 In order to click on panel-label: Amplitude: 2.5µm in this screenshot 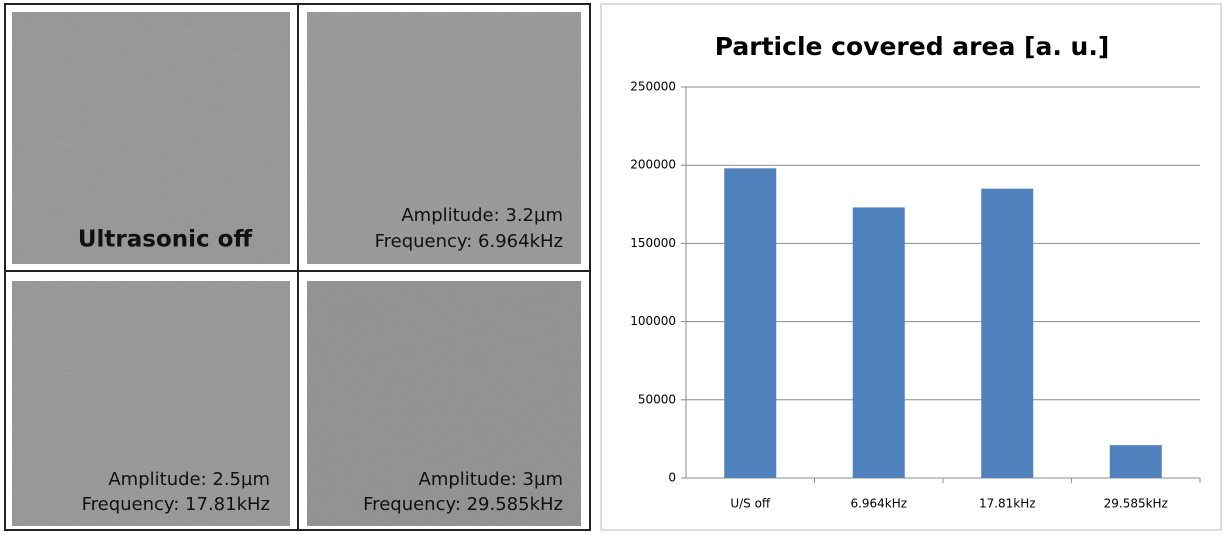, I will do `click(189, 479)`.